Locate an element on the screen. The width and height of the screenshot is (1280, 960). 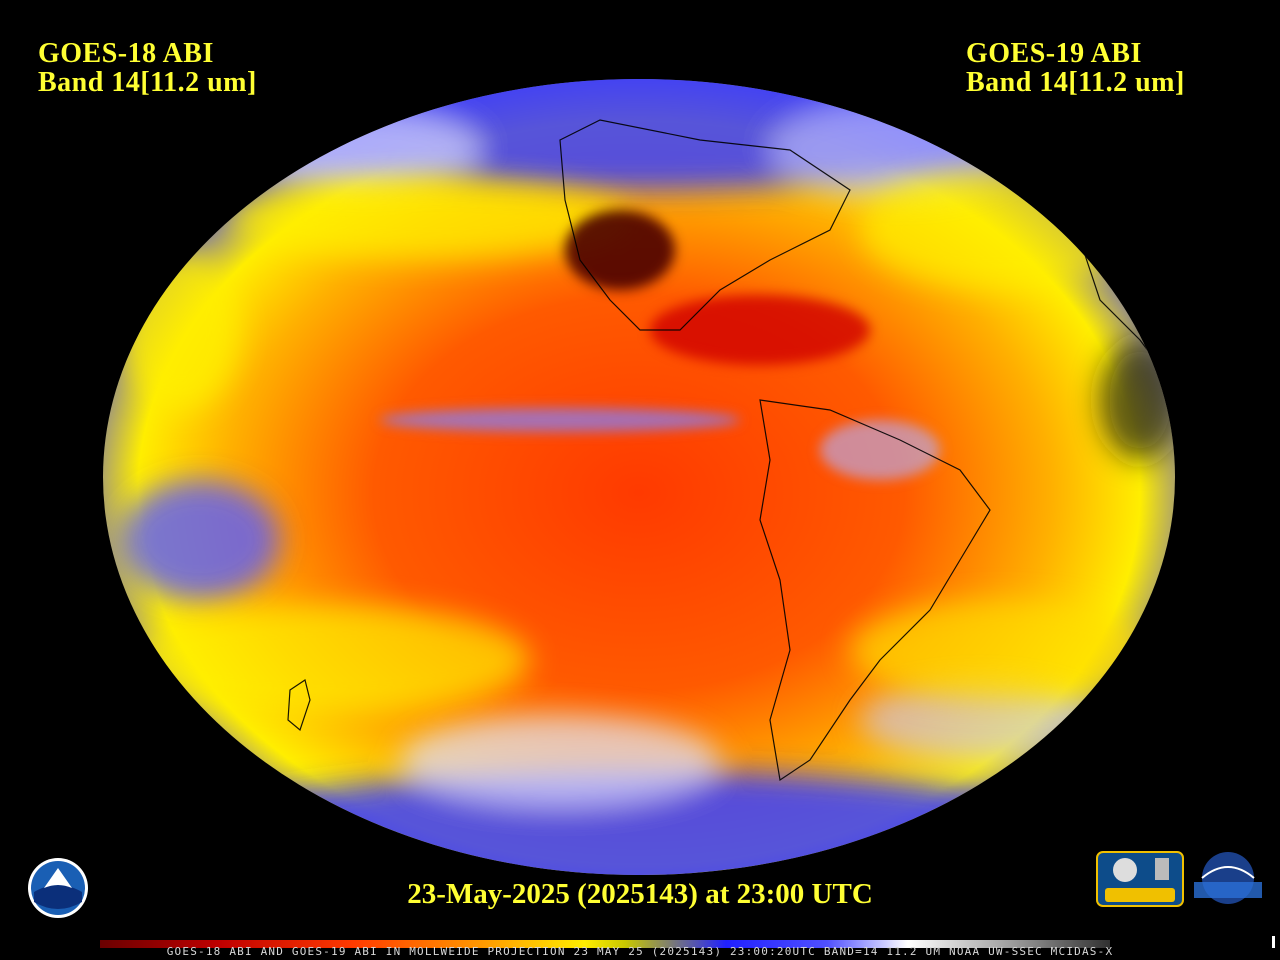
right-satellite-title: GOES-19 ABI Band 14[11.2 um] is located at coordinates (1075, 68).